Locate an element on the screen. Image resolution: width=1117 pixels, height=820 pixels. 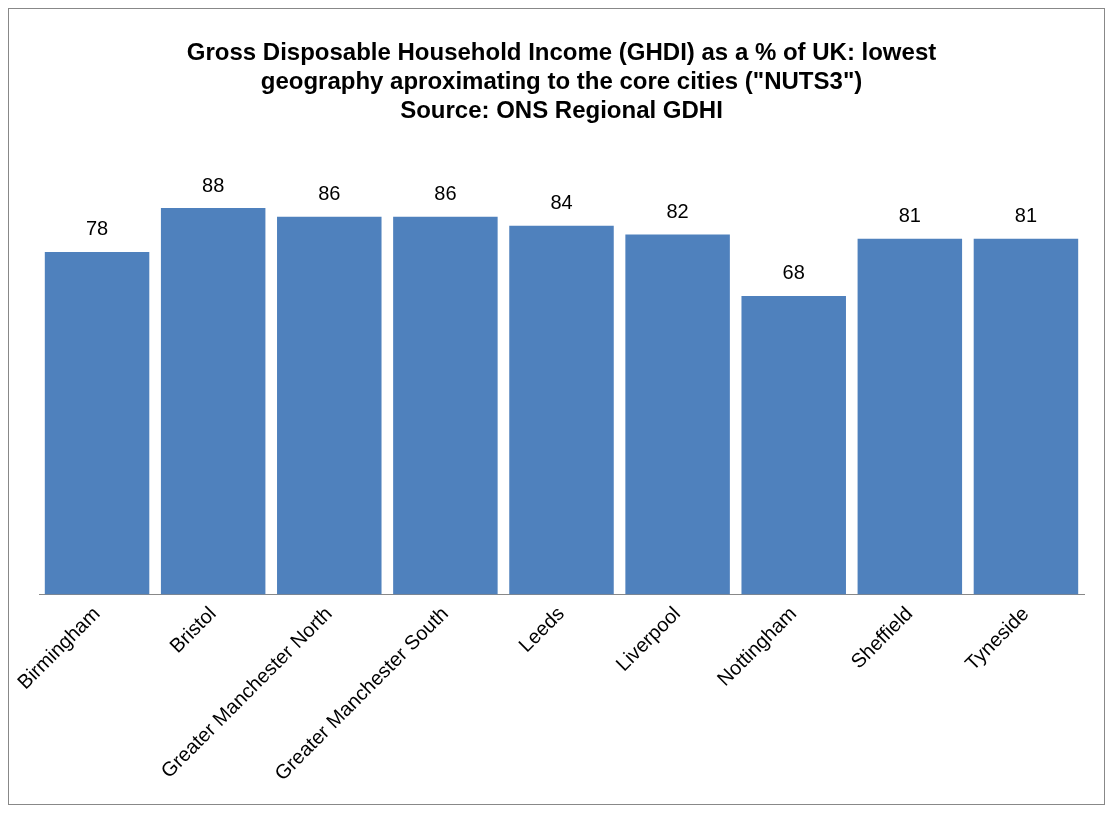
data-label: 84 is located at coordinates (561, 202).